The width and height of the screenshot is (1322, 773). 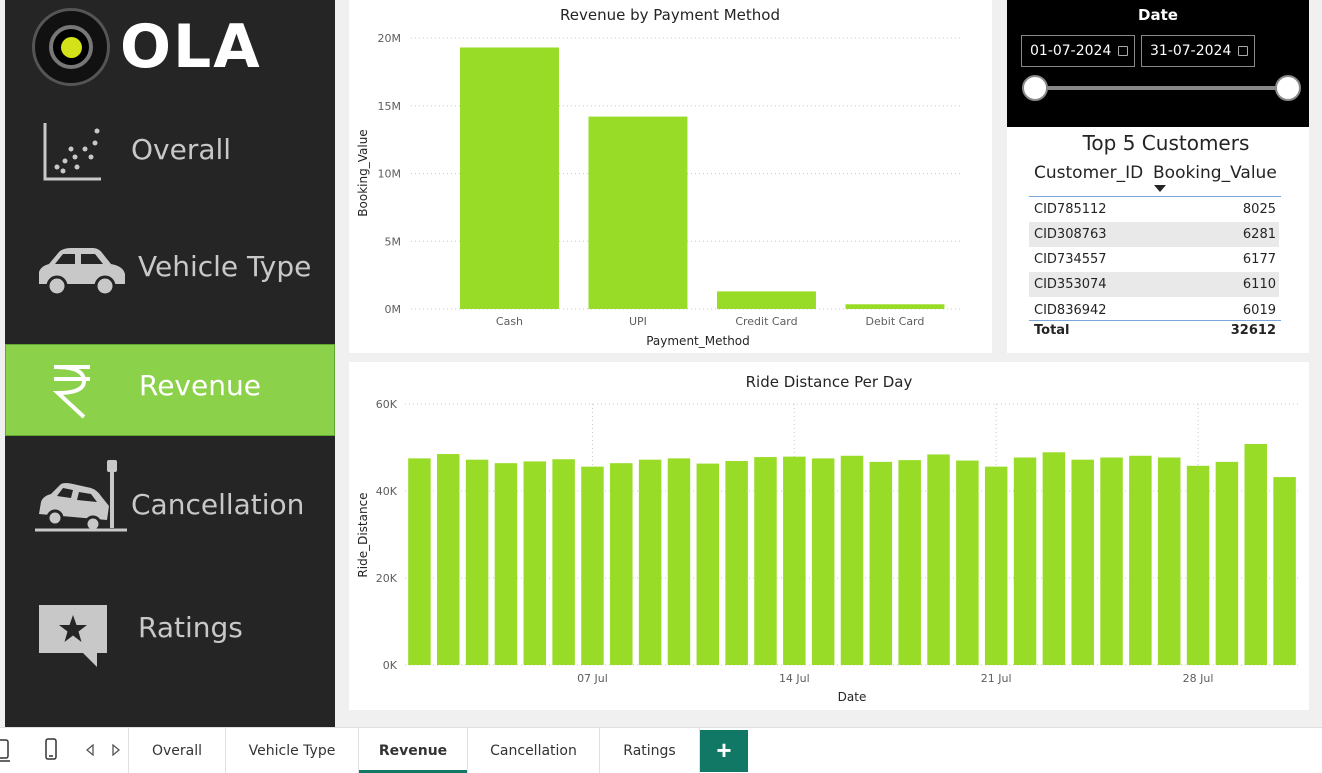 What do you see at coordinates (292, 750) in the screenshot?
I see `tab-vehicle-type: Vehicle Type` at bounding box center [292, 750].